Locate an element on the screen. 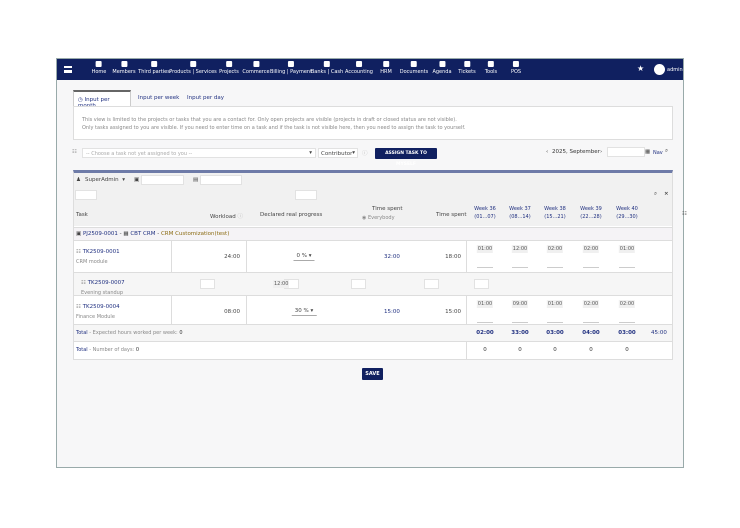  bookmark-star-icon: ★ is located at coordinates (641, 68).